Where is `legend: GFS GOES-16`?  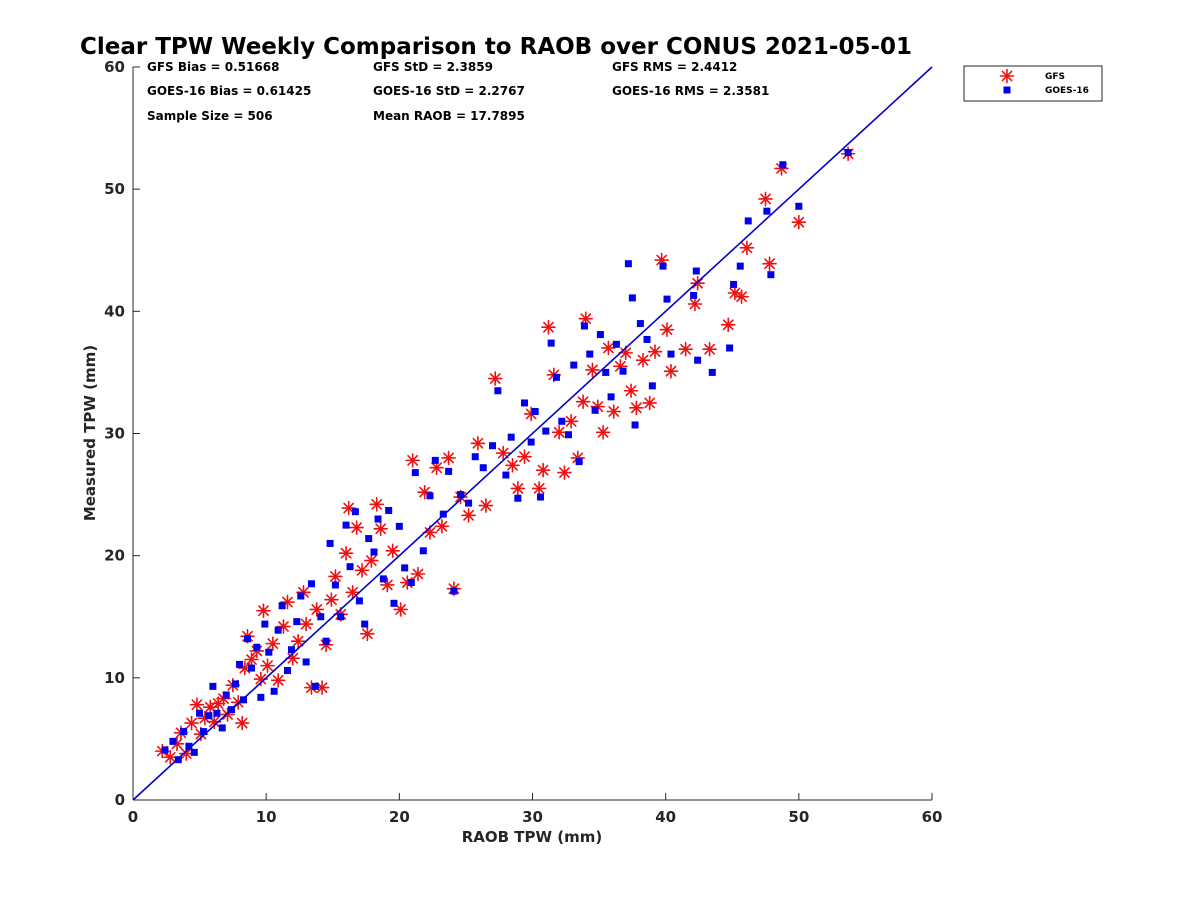 legend: GFS GOES-16 is located at coordinates (1033, 83).